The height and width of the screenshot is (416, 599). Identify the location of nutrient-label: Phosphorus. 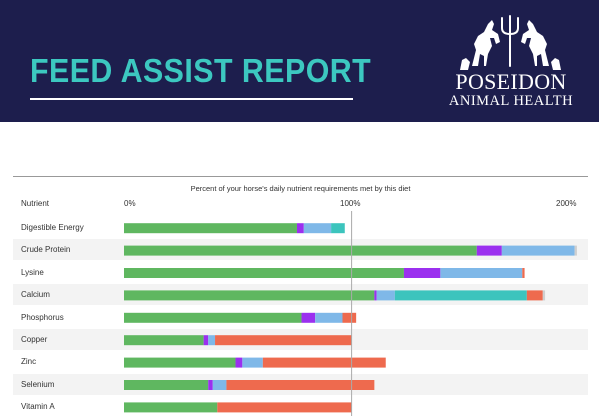
(42, 317).